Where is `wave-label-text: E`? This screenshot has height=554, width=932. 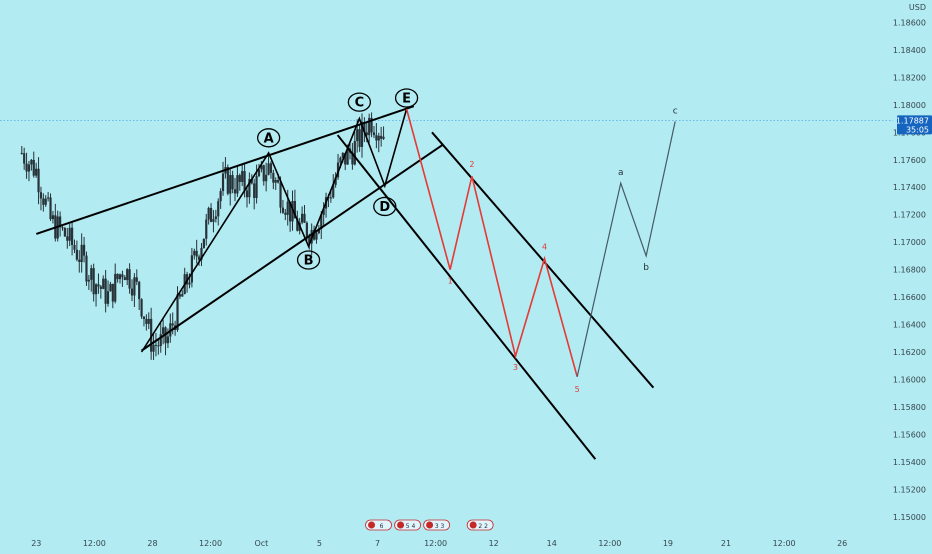 wave-label-text: E is located at coordinates (406, 98).